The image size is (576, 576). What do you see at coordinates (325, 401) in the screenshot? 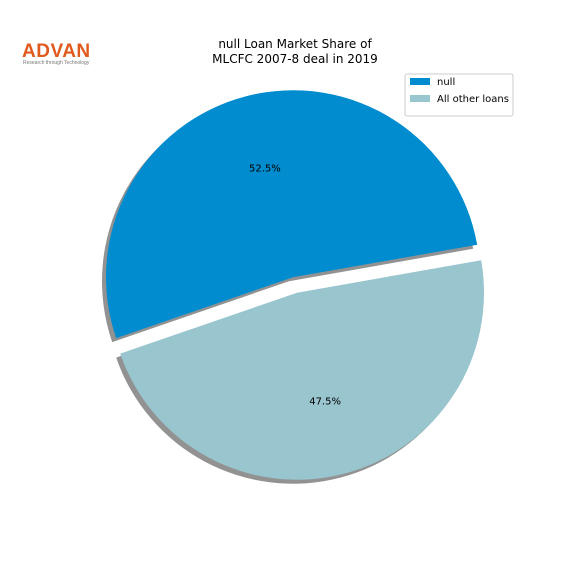
I see `value-label: 47.5%` at bounding box center [325, 401].